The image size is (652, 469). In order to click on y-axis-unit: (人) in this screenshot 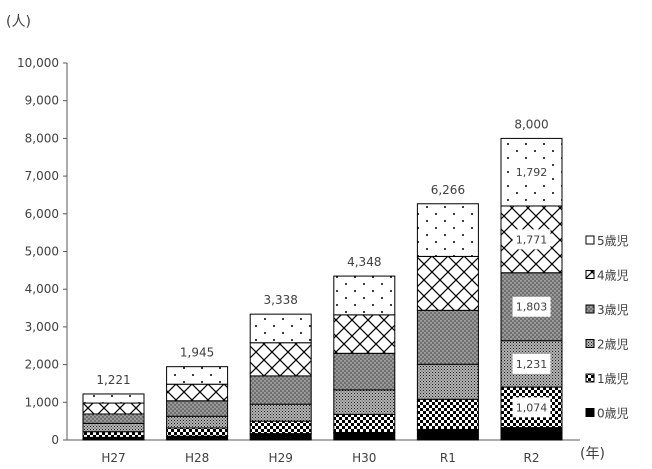, I will do `click(18, 22)`.